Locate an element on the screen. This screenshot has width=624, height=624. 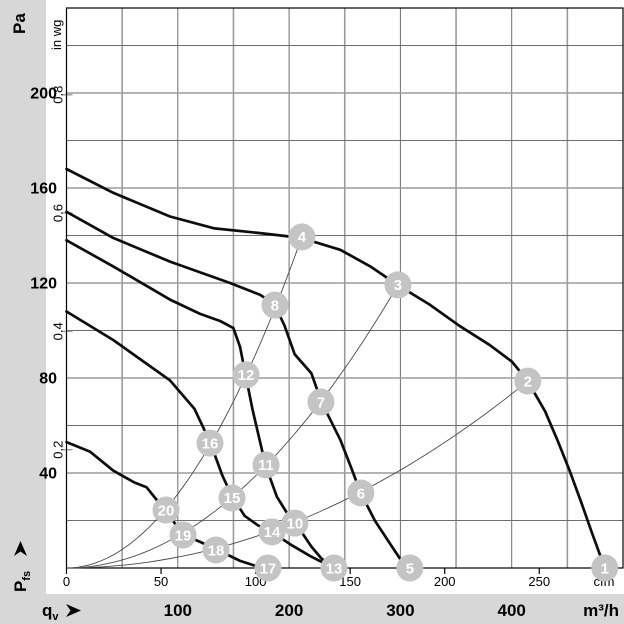
cfm-tick-label: 50 is located at coordinates (161, 581).